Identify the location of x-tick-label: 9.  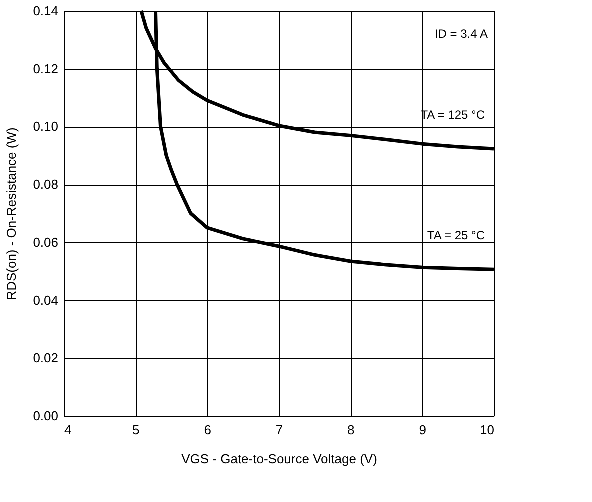
(422, 430).